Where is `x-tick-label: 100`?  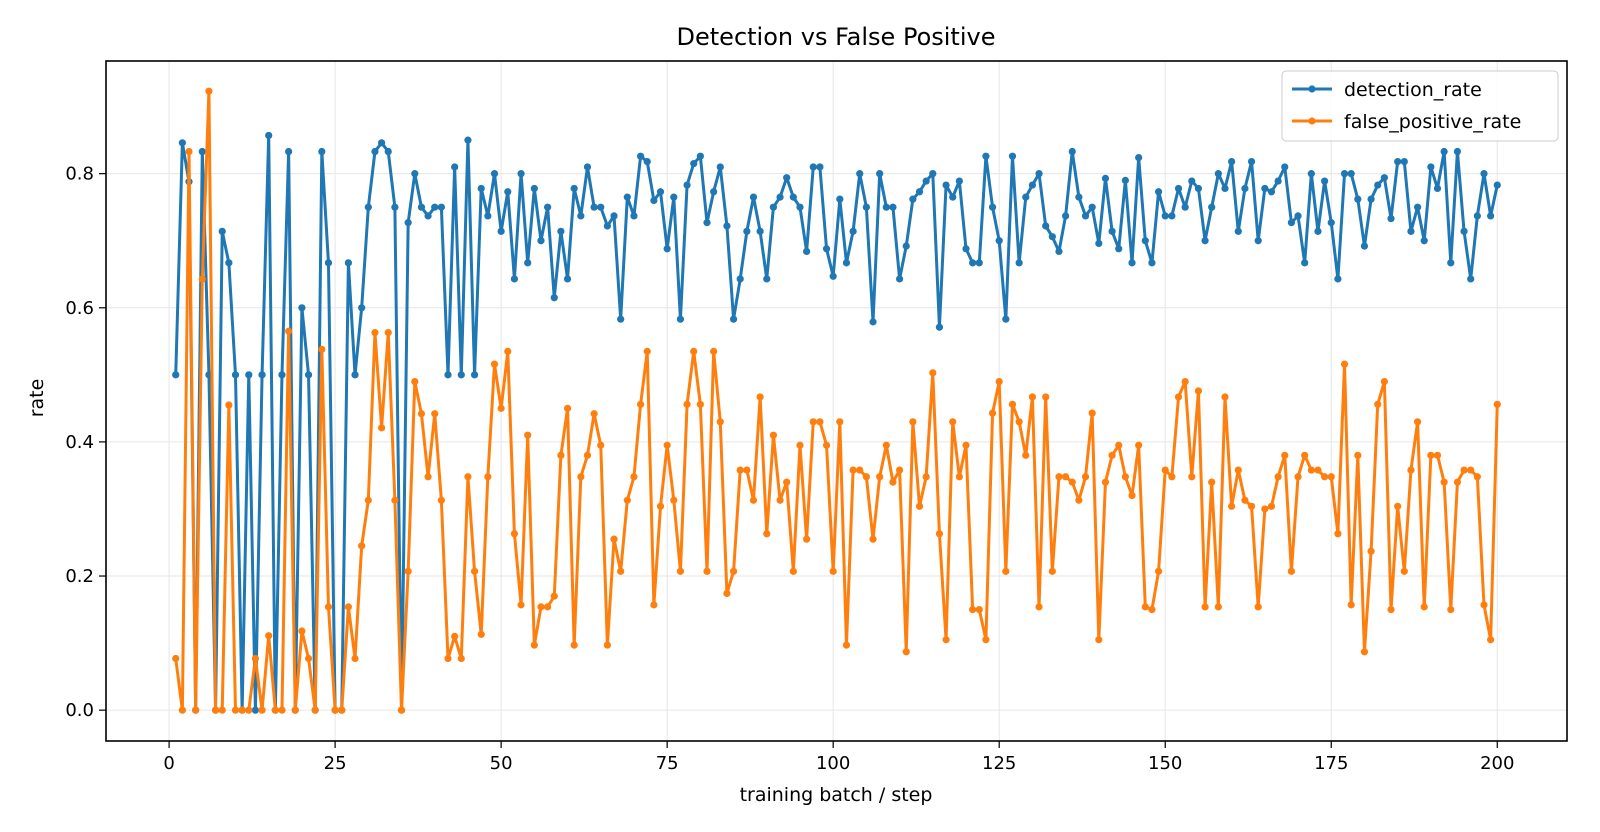
x-tick-label: 100 is located at coordinates (833, 763).